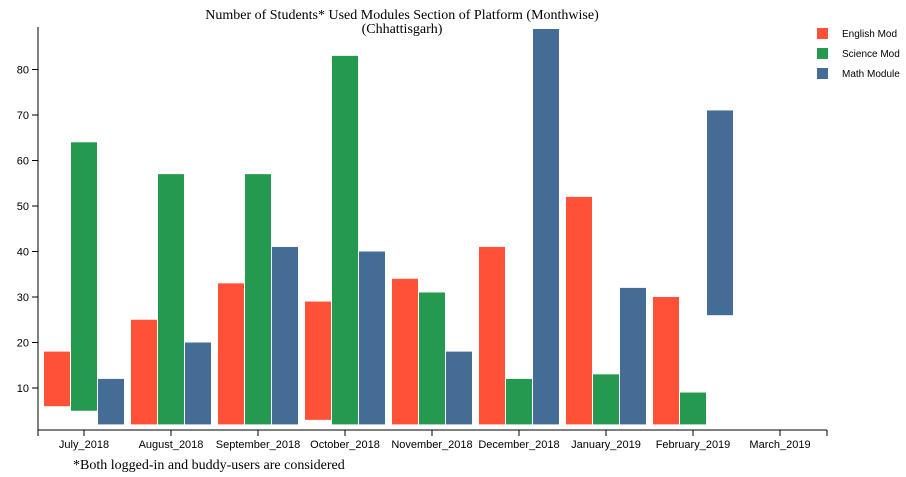  I want to click on x-tick-label: November_2018, so click(431, 445).